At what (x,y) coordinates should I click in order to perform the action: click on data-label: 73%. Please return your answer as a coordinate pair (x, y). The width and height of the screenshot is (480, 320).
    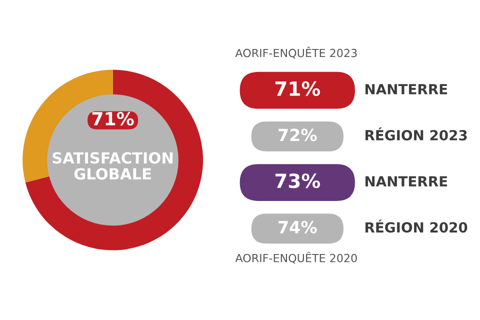
    Looking at the image, I should click on (297, 180).